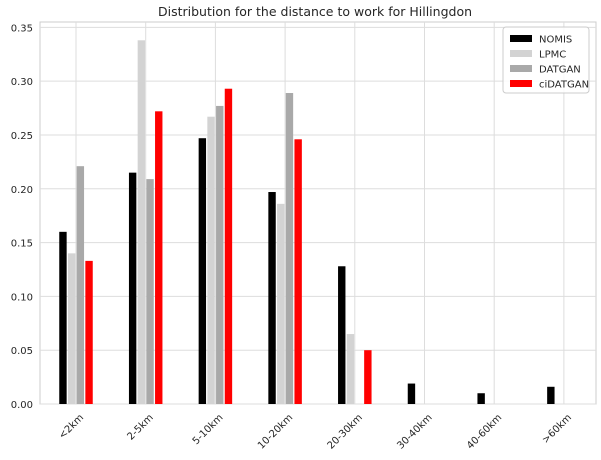 This screenshot has height=460, width=601. I want to click on legend-box, so click(546, 60).